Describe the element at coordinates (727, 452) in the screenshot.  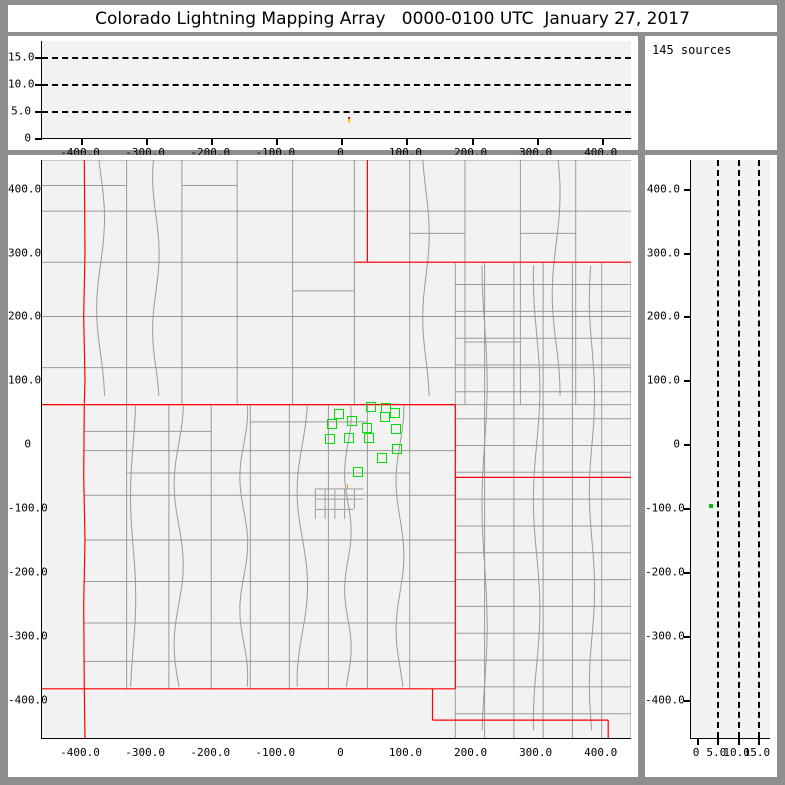
I see `altitude-vs-y-plot` at that location.